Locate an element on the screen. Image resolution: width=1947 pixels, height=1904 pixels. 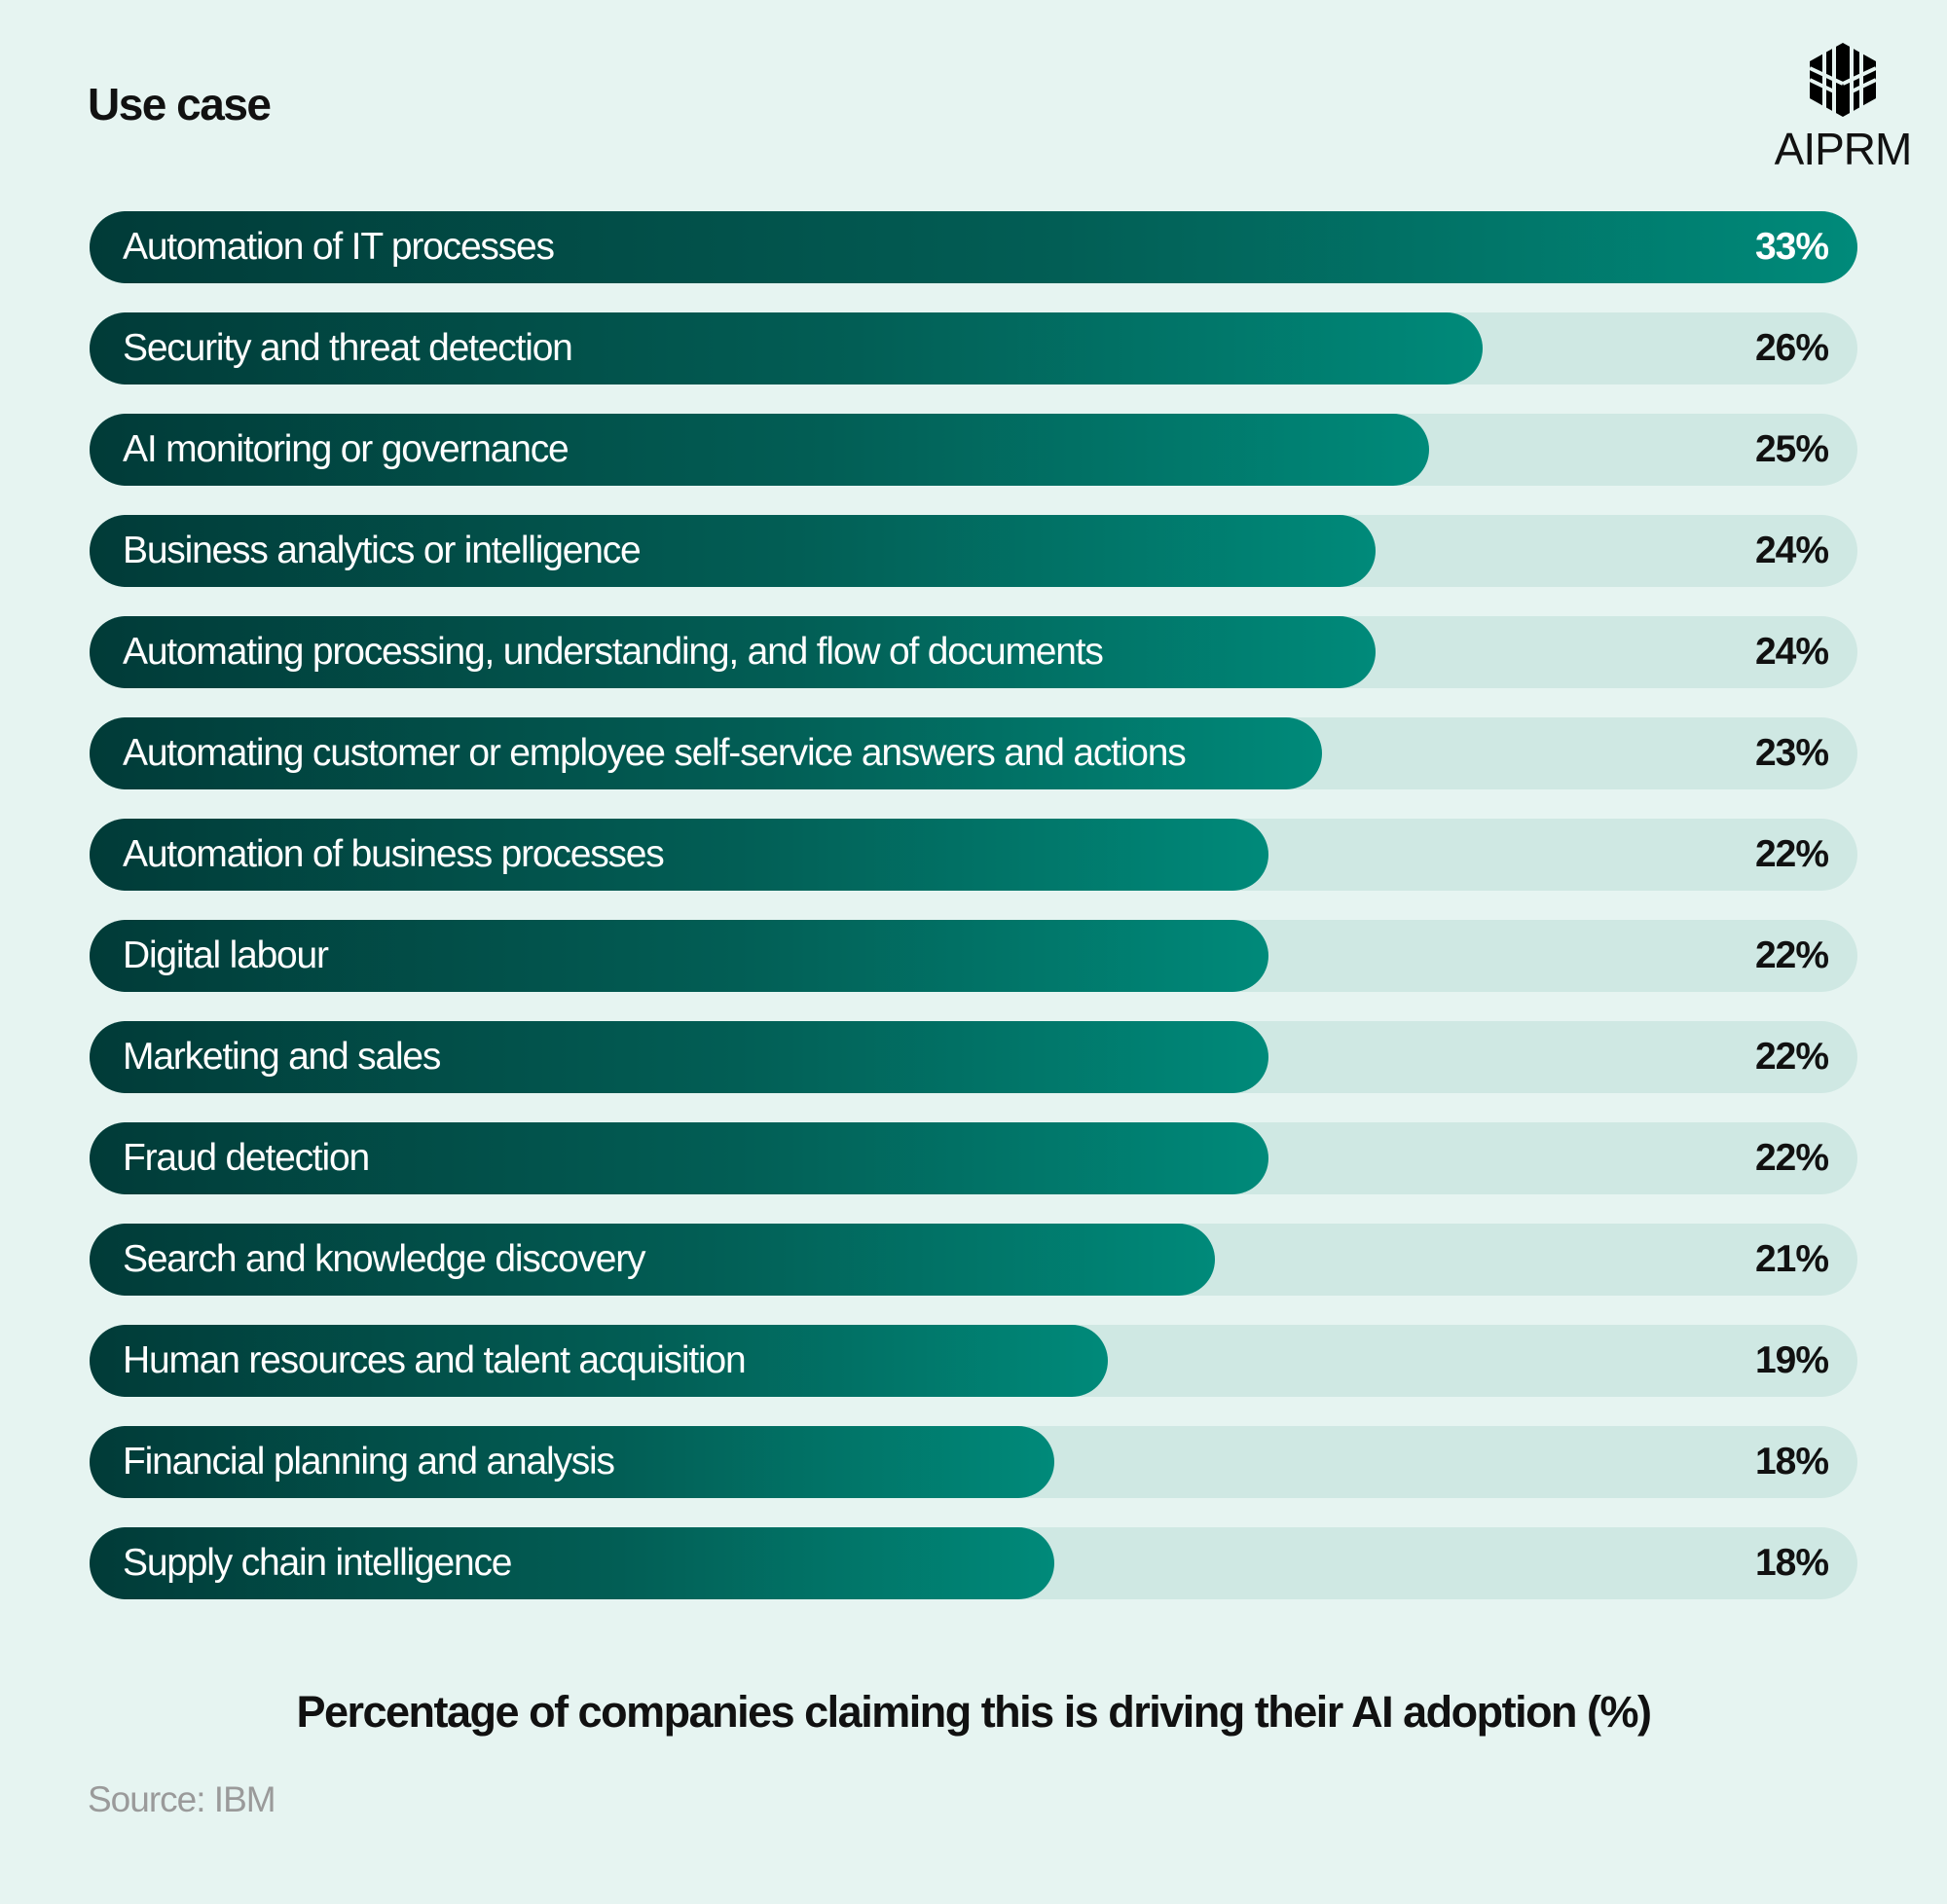
bar-row: Marketing and sales 22% is located at coordinates (973, 1057).